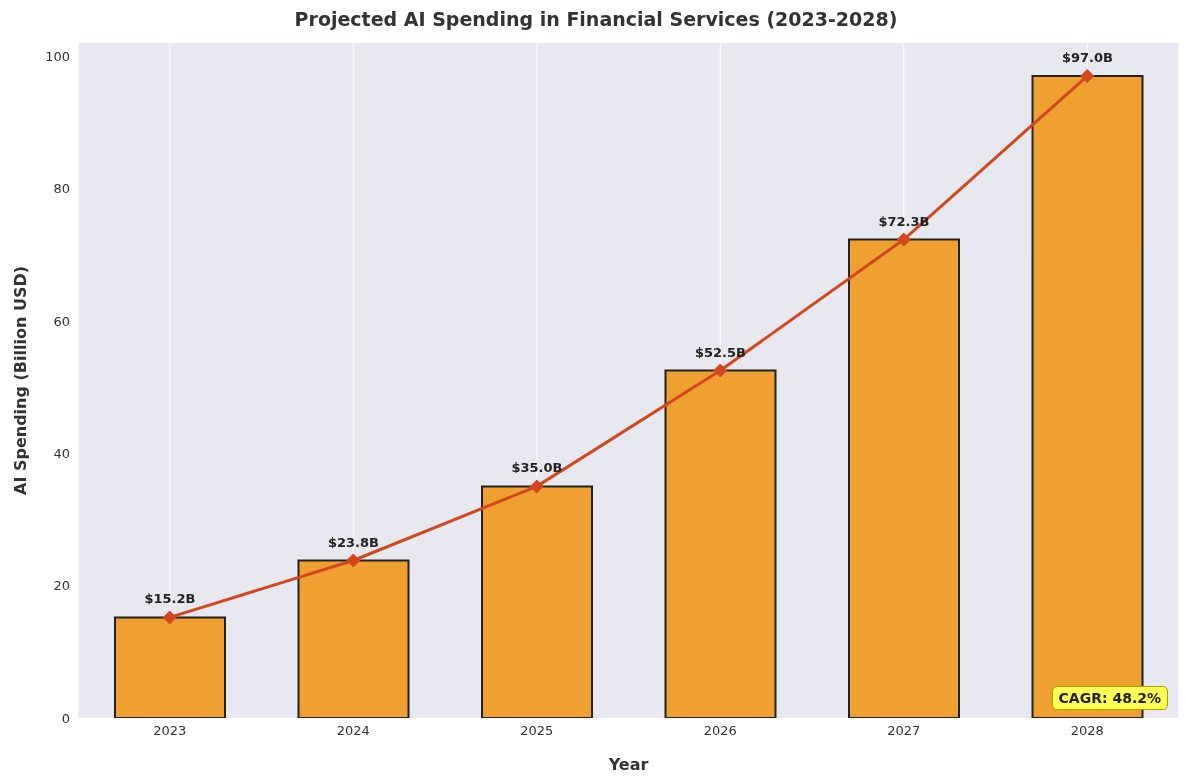 Image resolution: width=1192 pixels, height=783 pixels. What do you see at coordinates (170, 731) in the screenshot?
I see `x-tick-label: 2023` at bounding box center [170, 731].